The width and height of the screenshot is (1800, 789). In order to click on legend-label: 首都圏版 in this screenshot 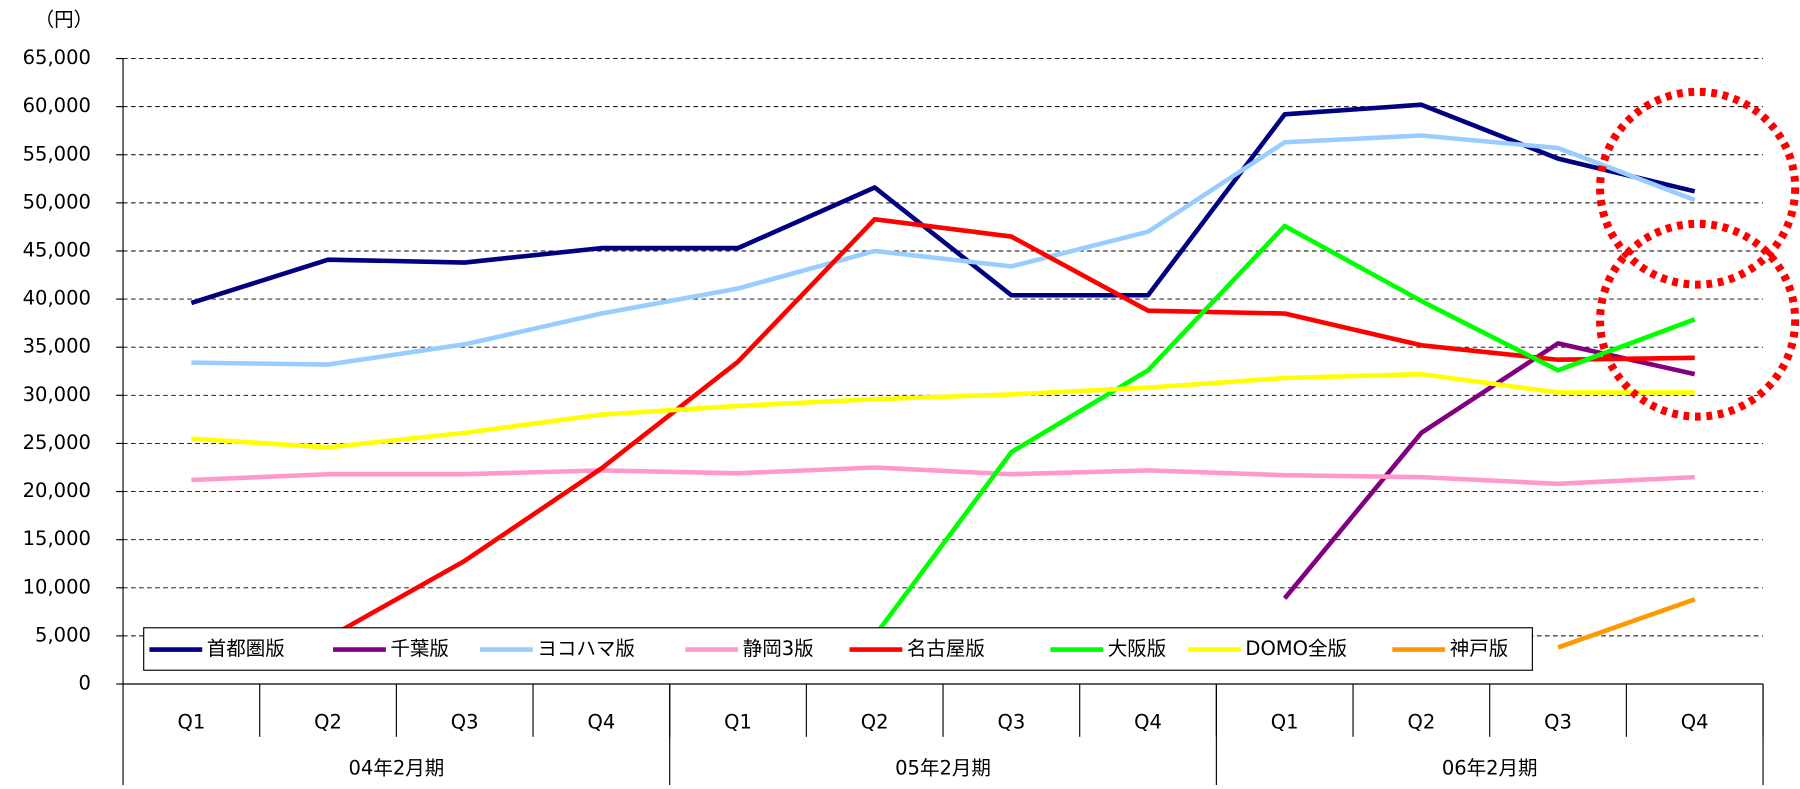, I will do `click(246, 648)`.